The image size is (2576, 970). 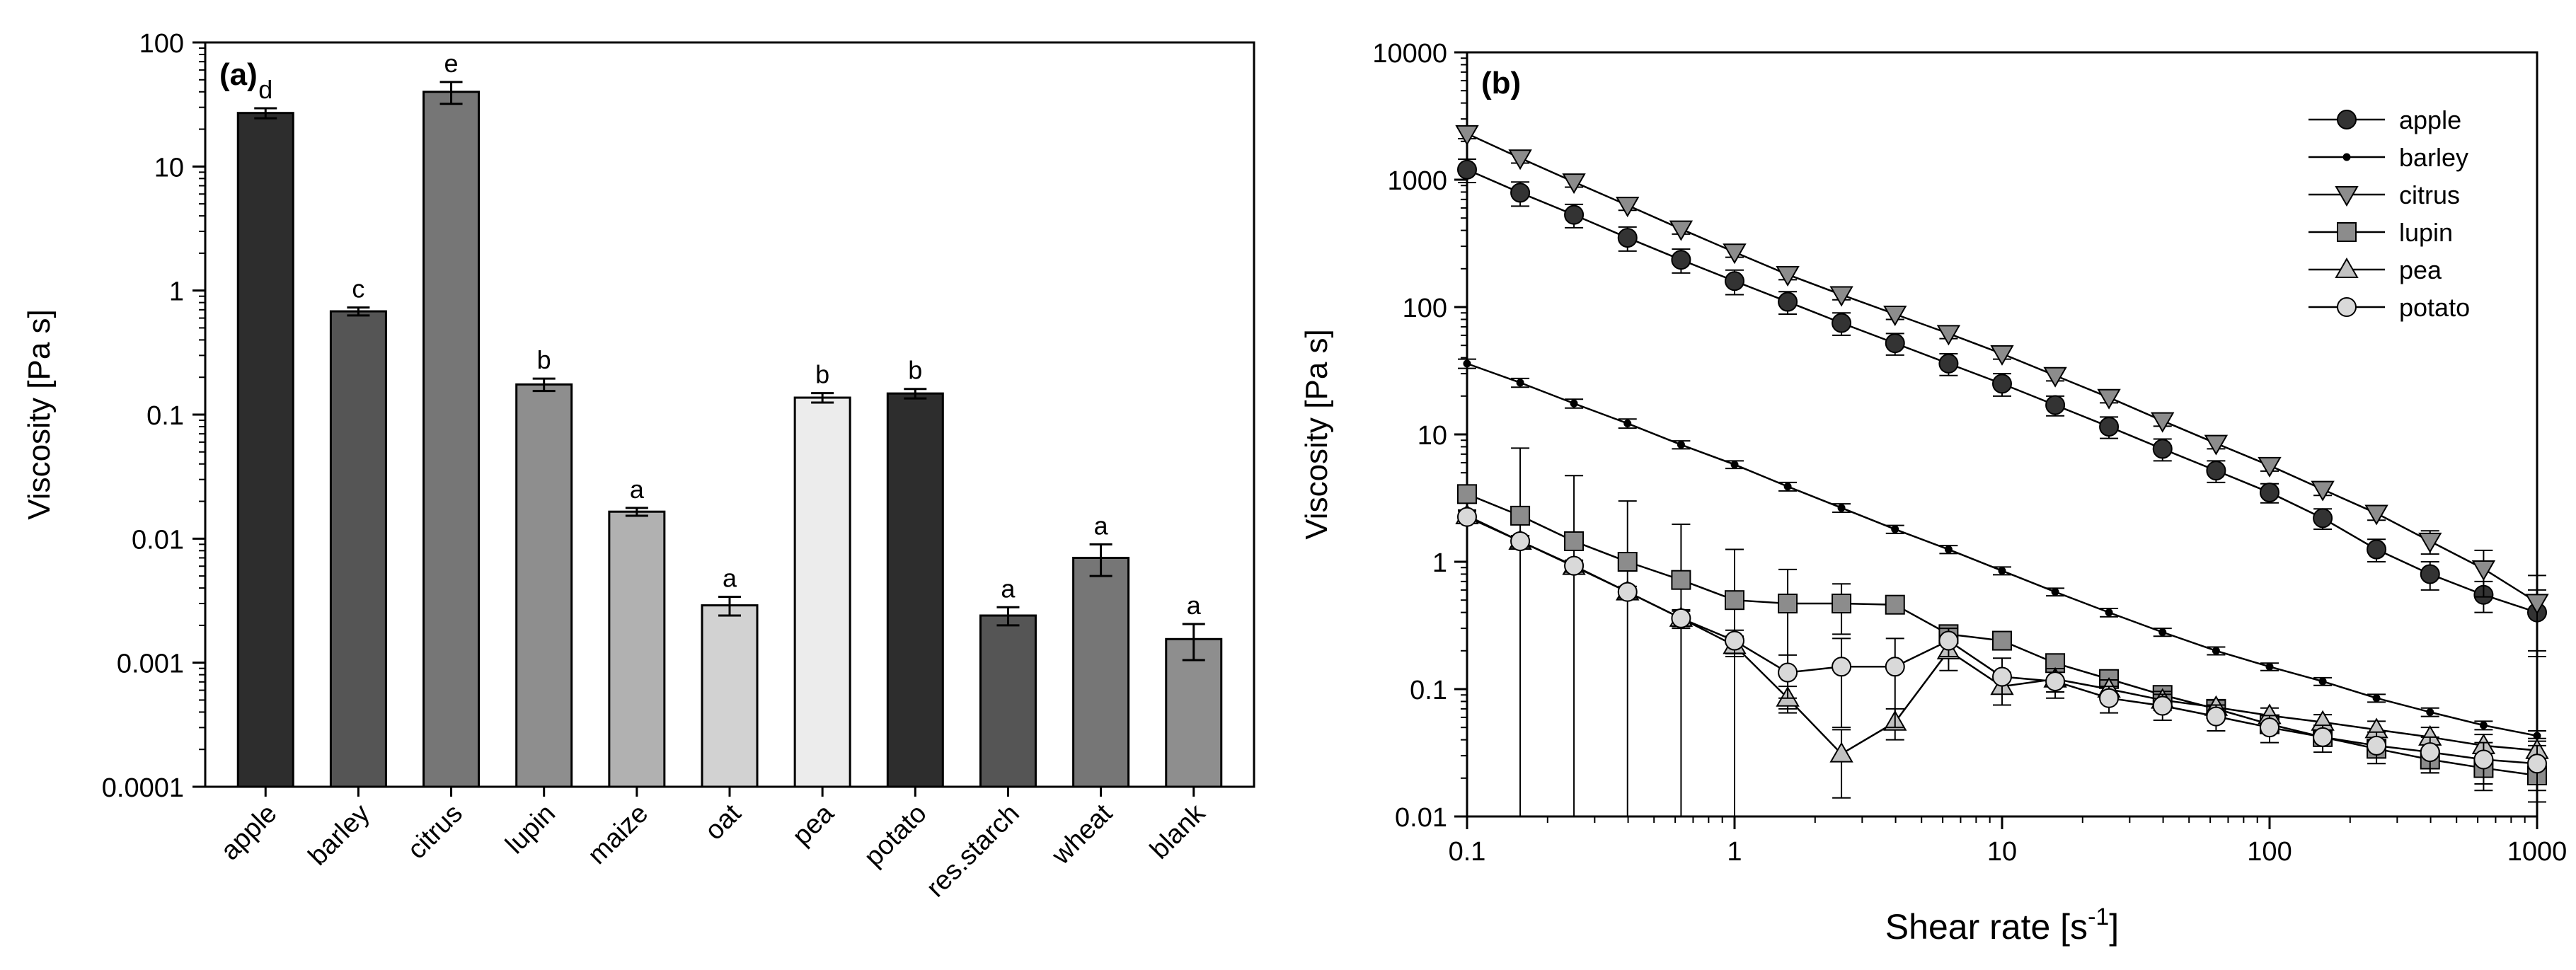 What do you see at coordinates (618, 835) in the screenshot?
I see `x-tick-label: maize` at bounding box center [618, 835].